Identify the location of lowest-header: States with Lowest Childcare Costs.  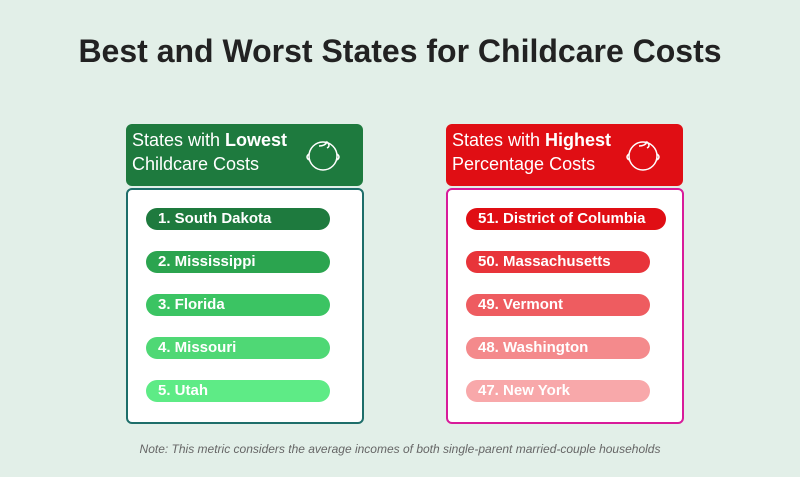
(244, 155).